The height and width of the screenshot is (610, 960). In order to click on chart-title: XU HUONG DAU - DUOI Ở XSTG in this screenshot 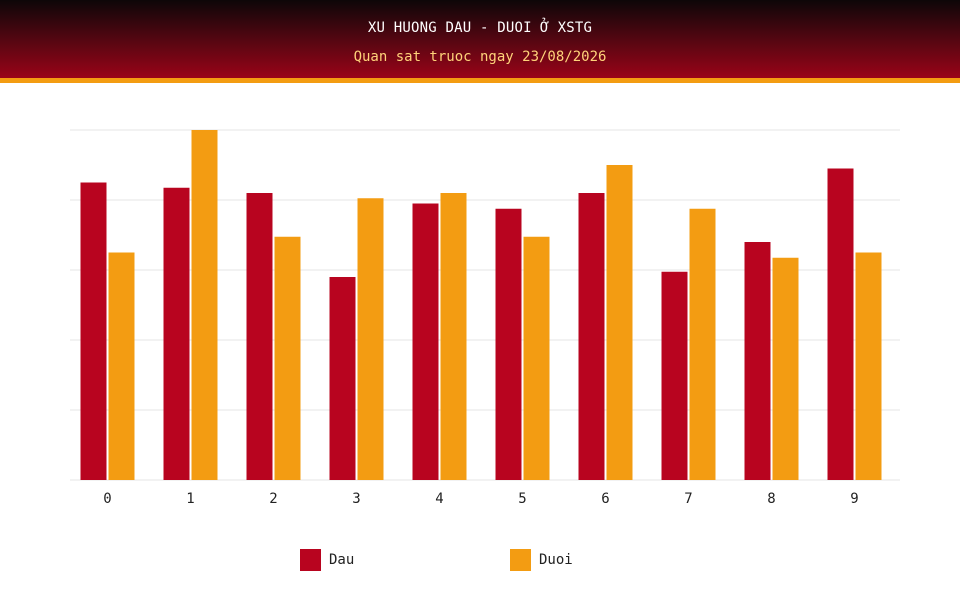, I will do `click(480, 28)`.